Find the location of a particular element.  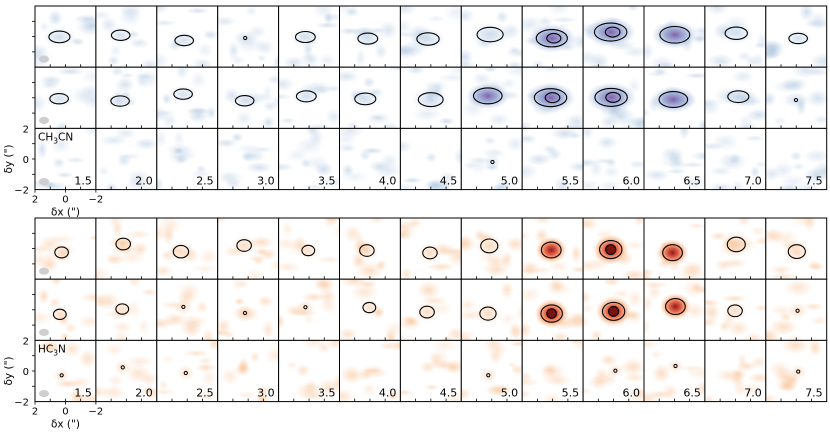

velocity-label: 6.0 is located at coordinates (632, 181).